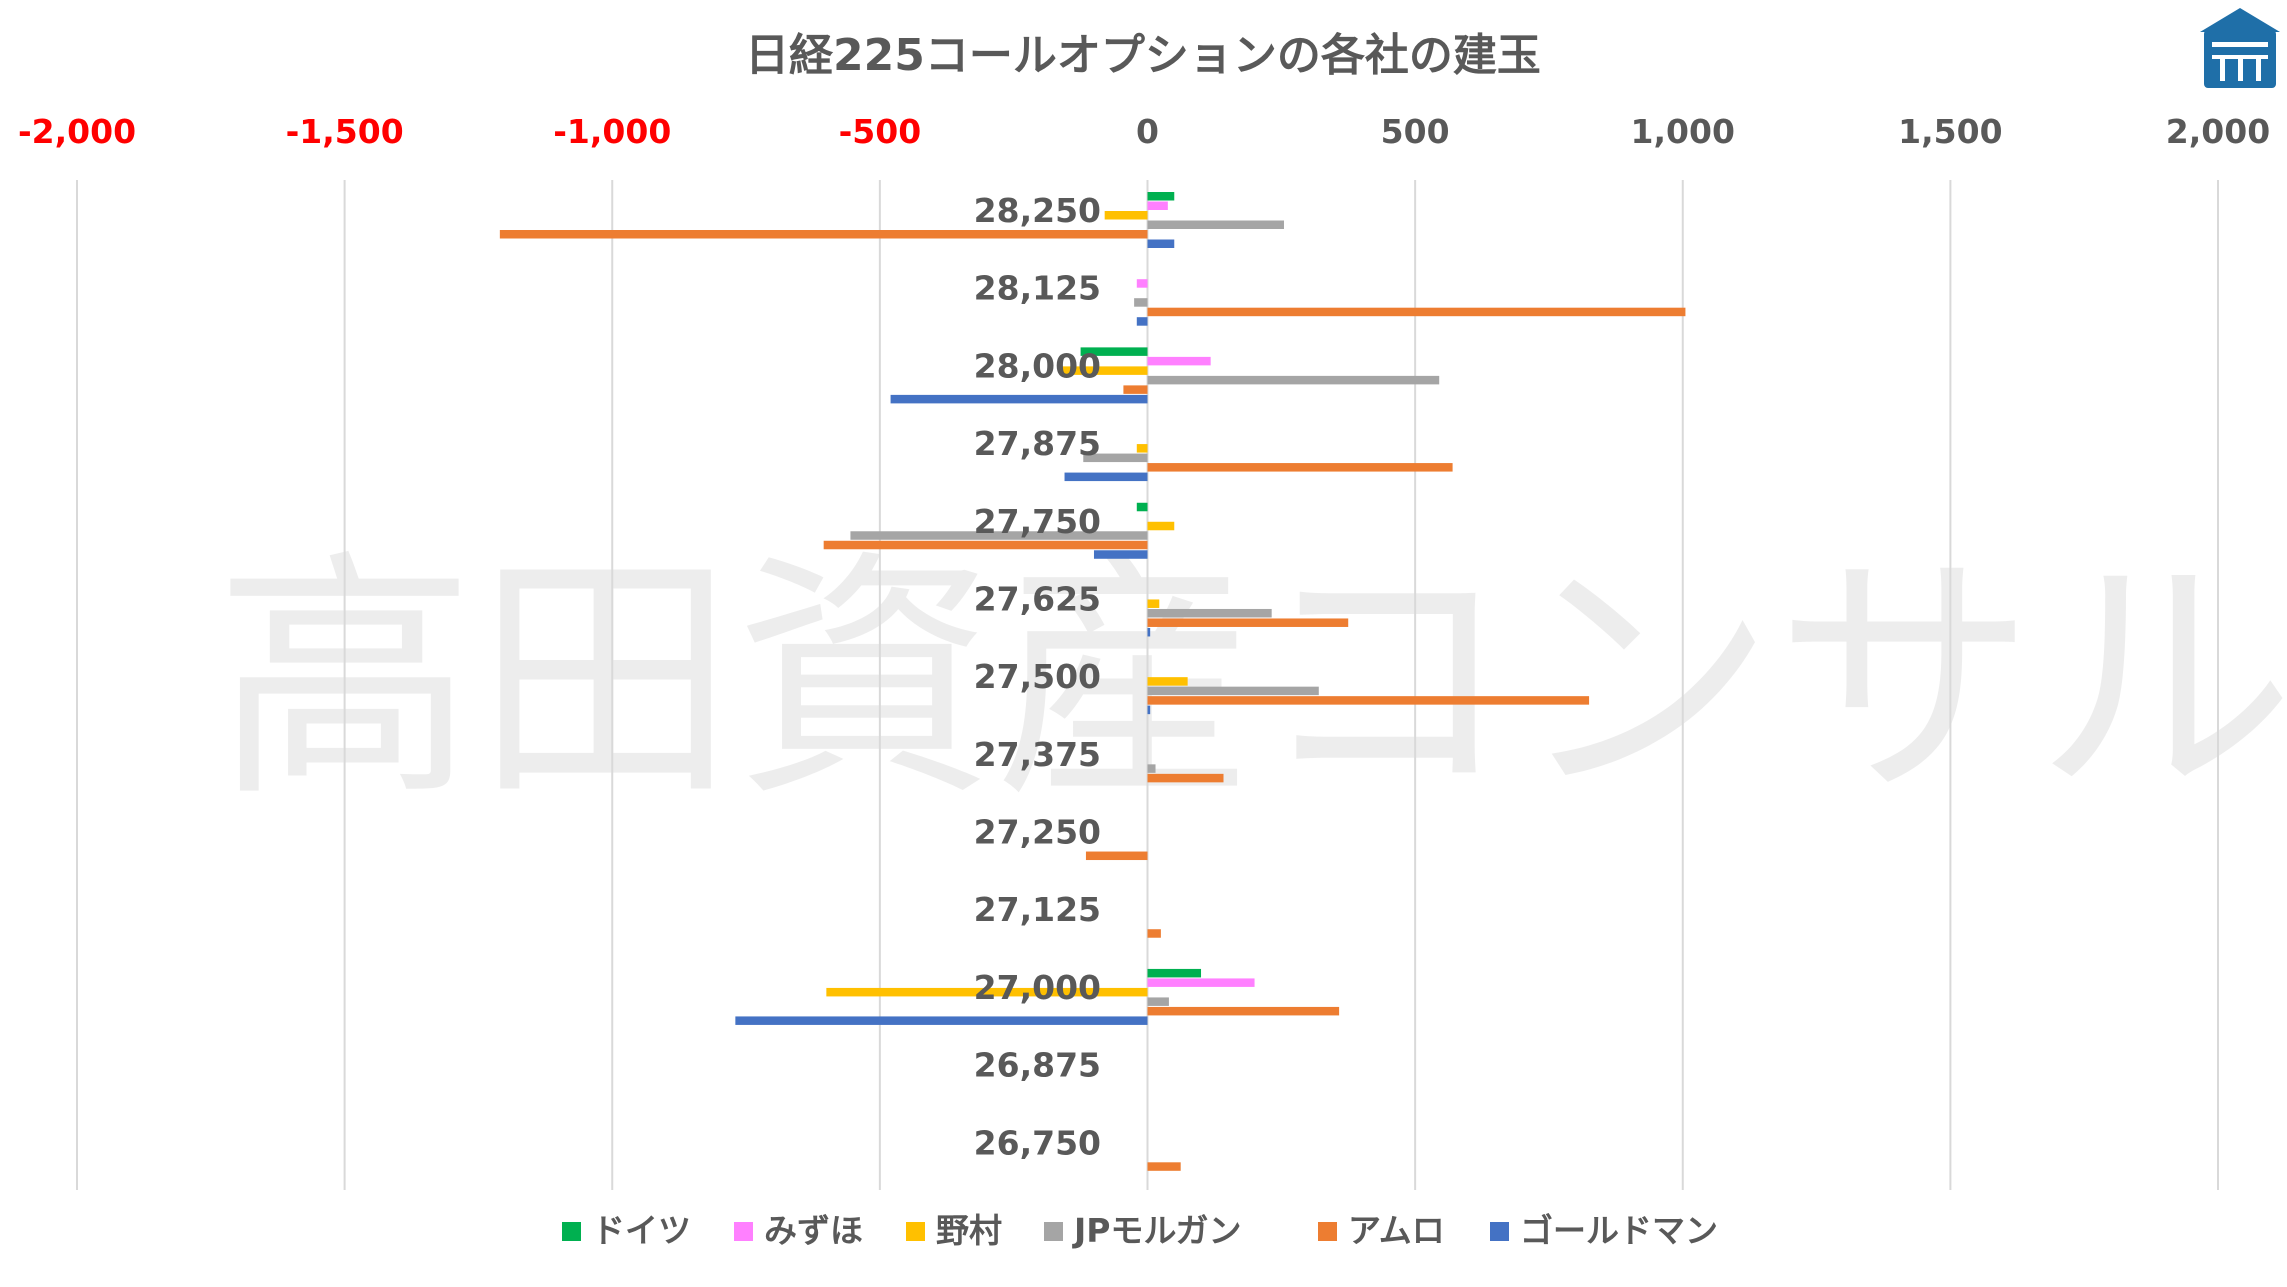 This screenshot has height=1287, width=2287. I want to click on house-logo-icon, so click(2240, 48).